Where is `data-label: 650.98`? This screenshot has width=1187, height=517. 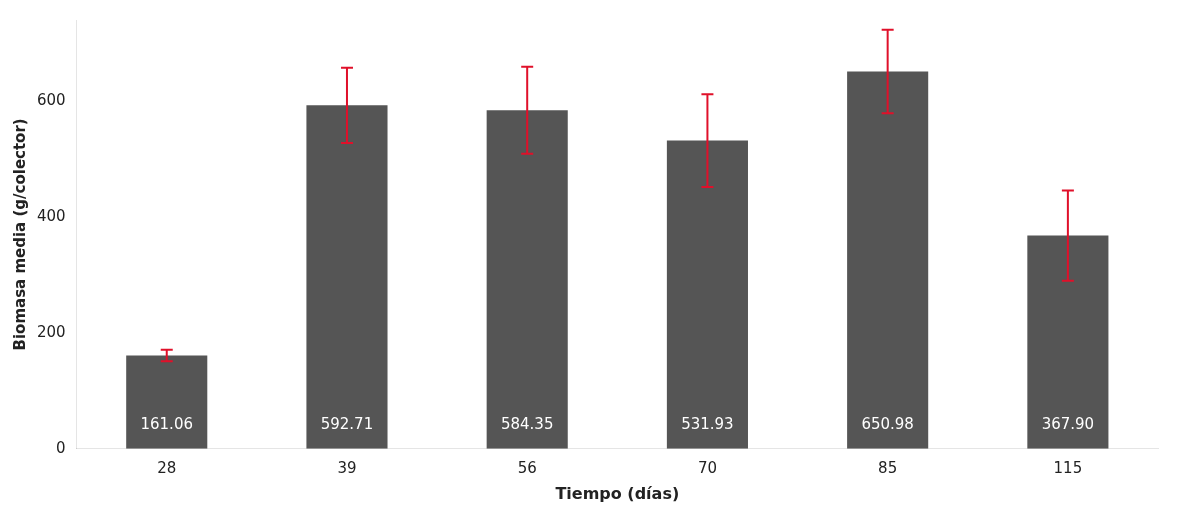
data-label: 650.98 is located at coordinates (887, 423).